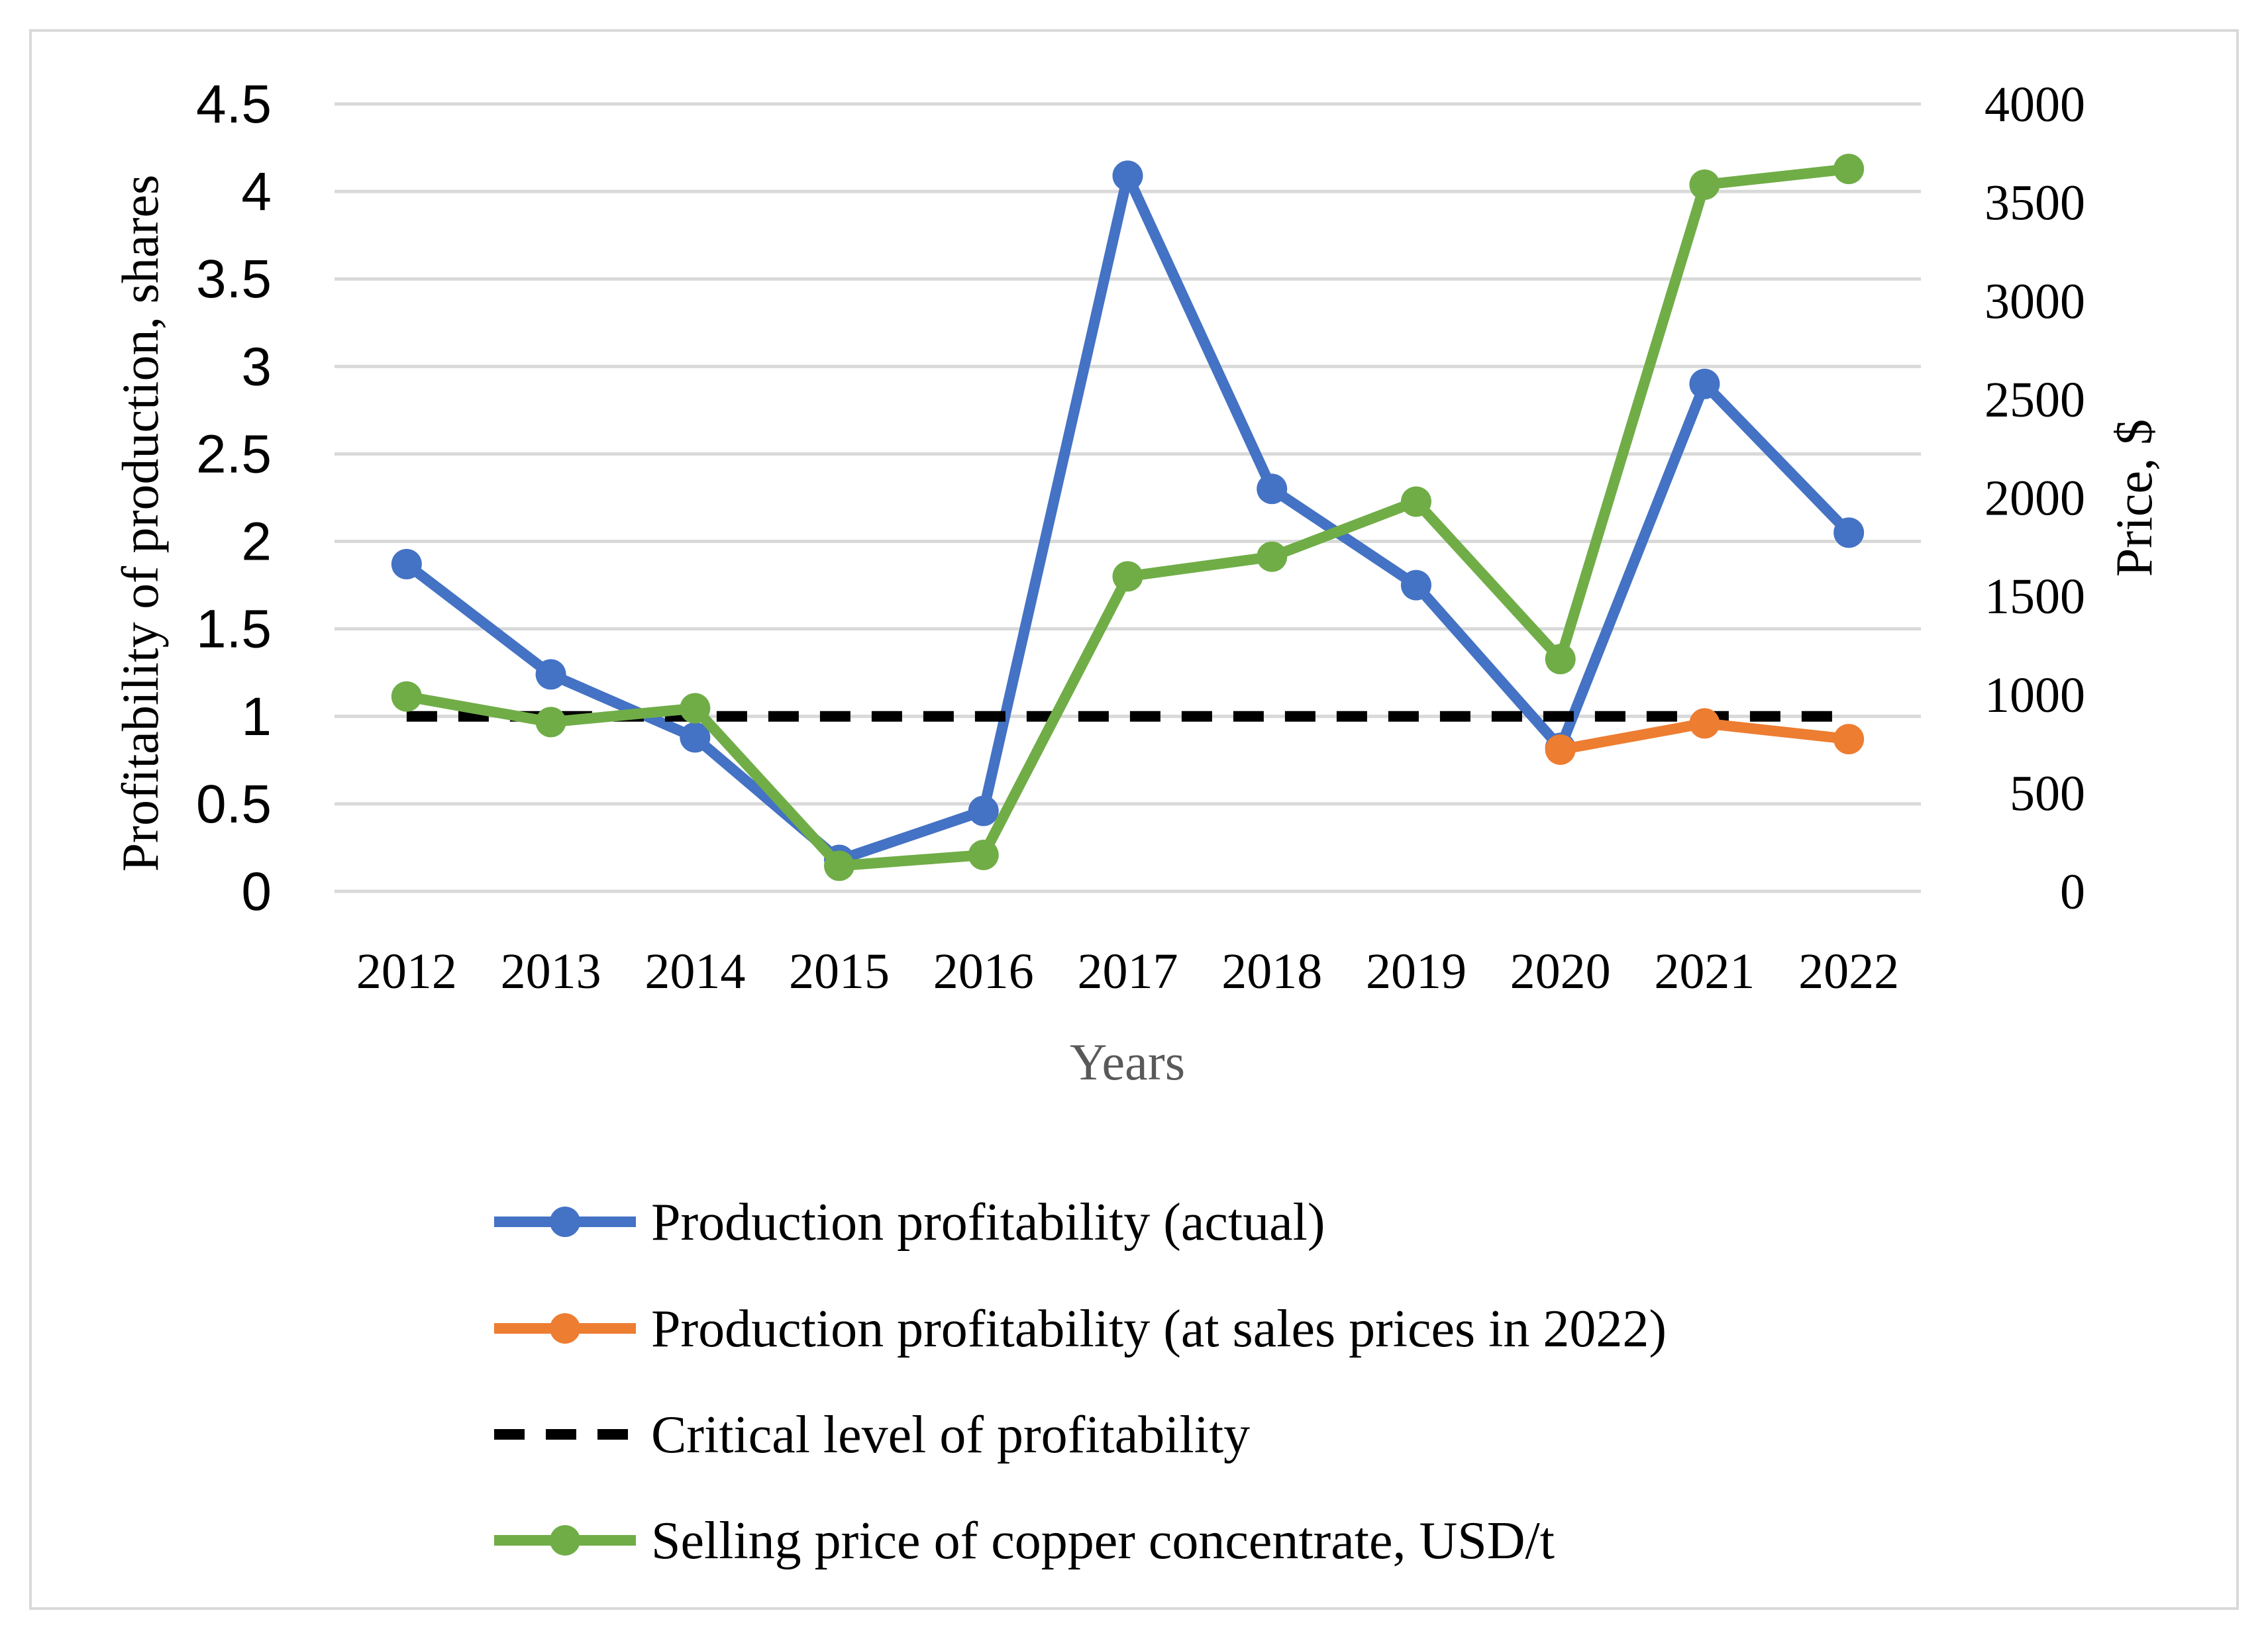 Image resolution: width=2268 pixels, height=1639 pixels. What do you see at coordinates (1560, 971) in the screenshot?
I see `x-tick-label: 2020` at bounding box center [1560, 971].